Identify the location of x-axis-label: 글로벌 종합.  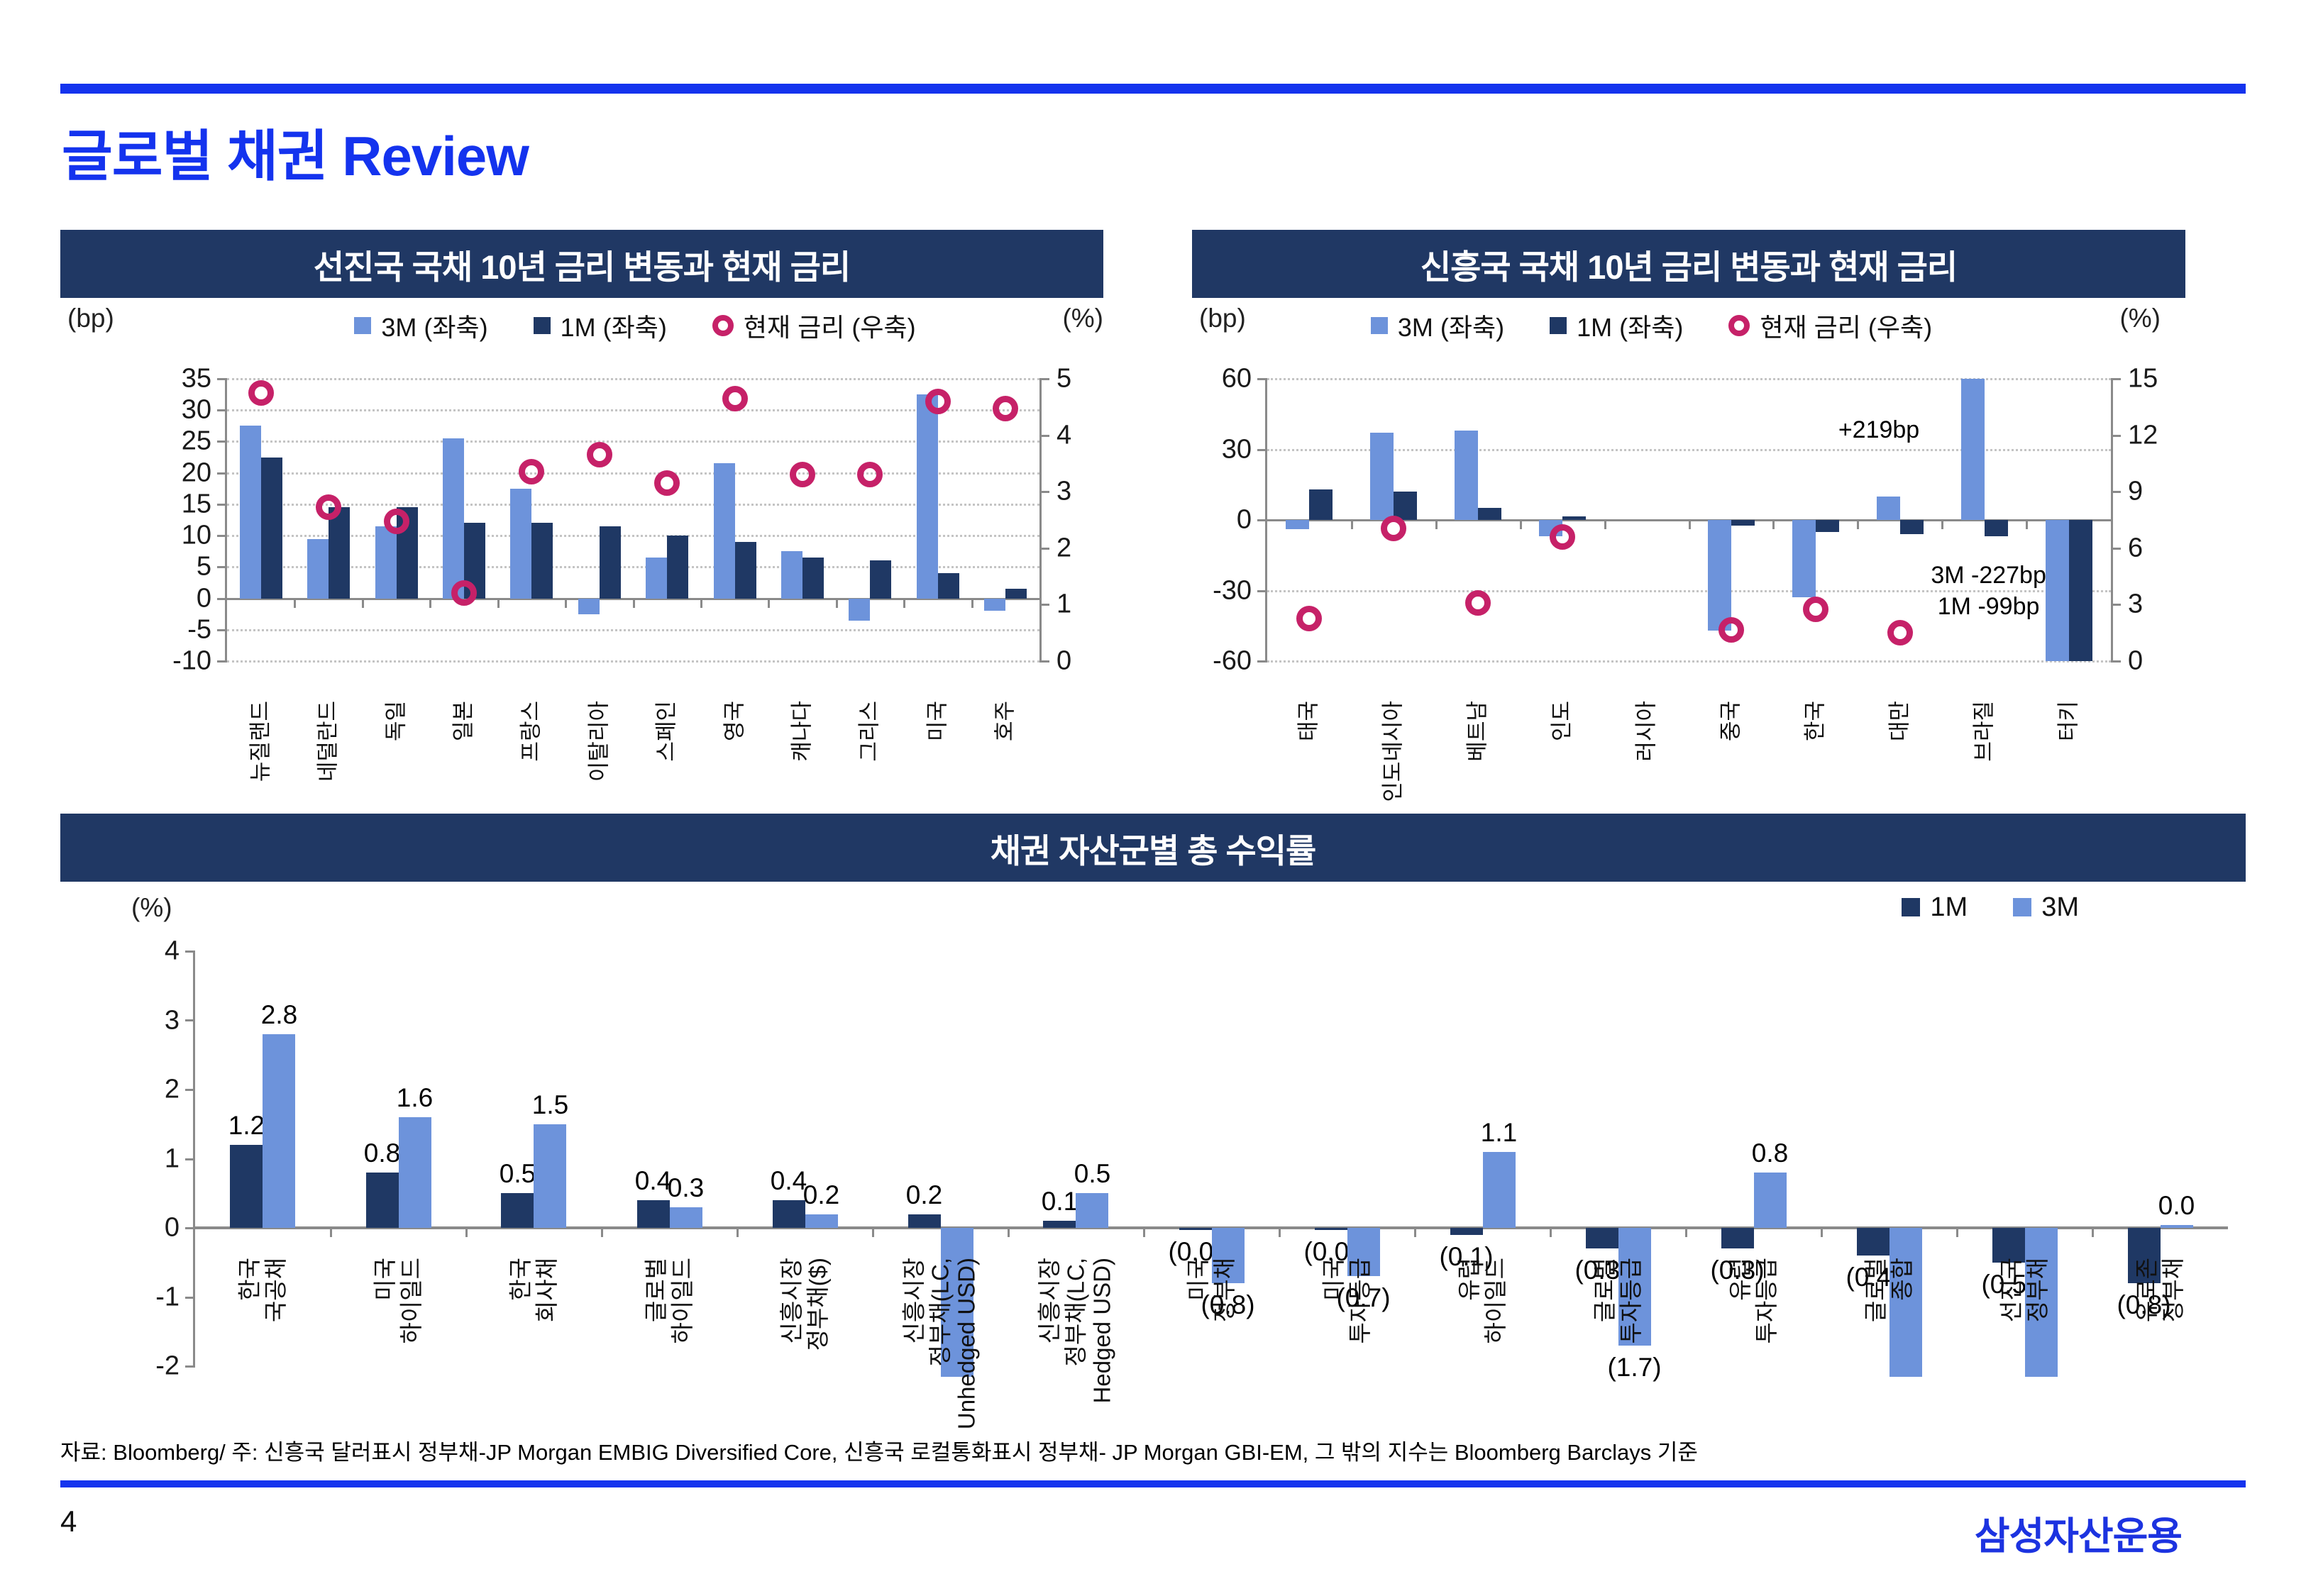
(1889, 1290).